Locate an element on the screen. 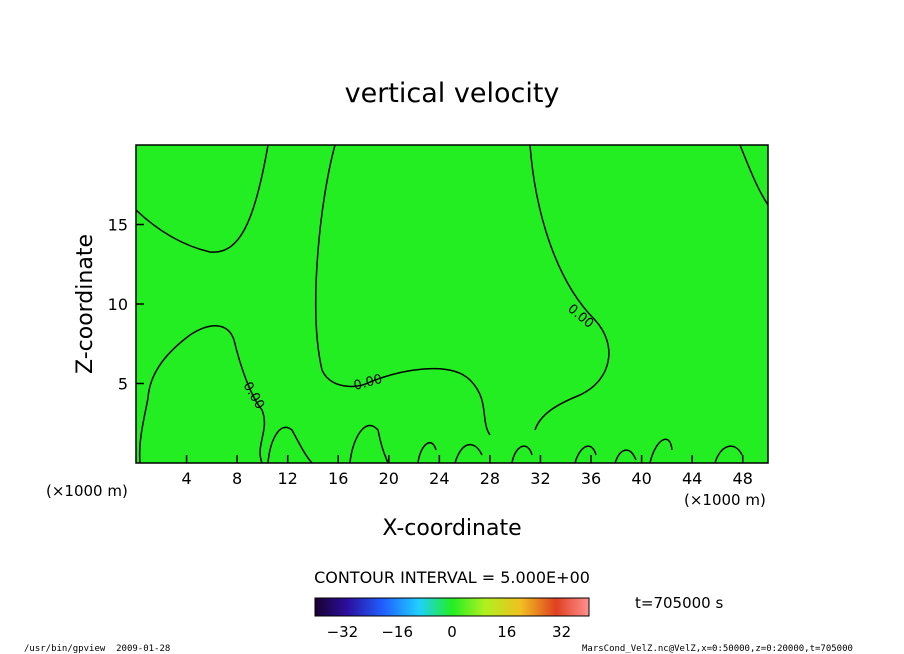  colorbar-tick-label: 16 is located at coordinates (506, 632).